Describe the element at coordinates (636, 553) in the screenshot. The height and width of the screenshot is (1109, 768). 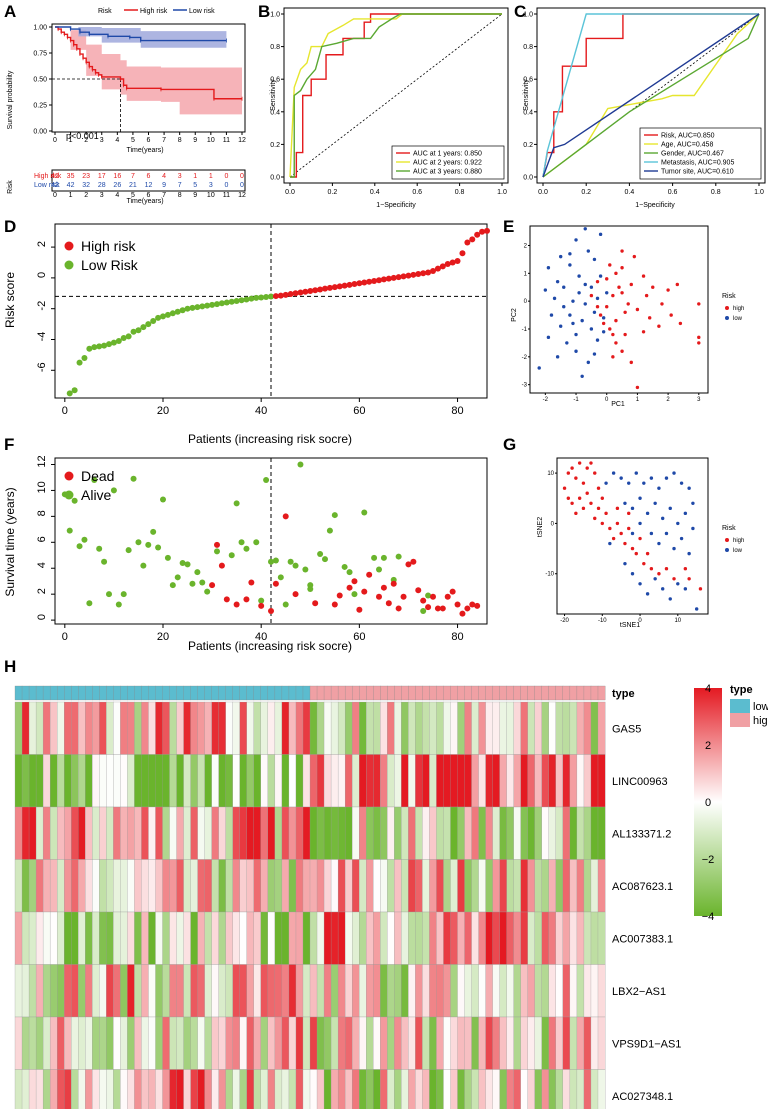
I see `g-point-high` at that location.